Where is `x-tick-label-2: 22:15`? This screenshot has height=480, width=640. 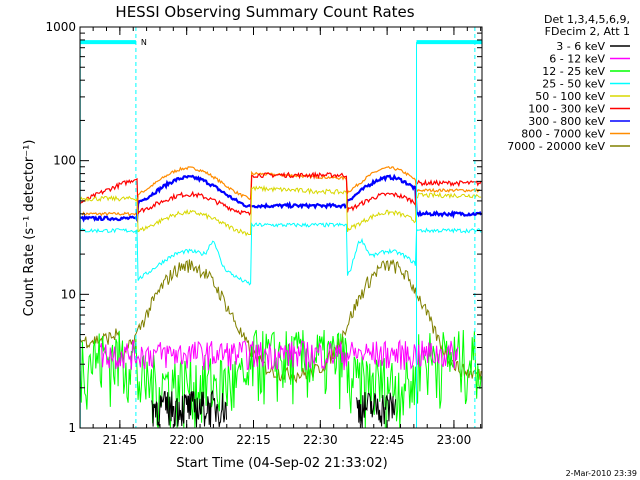
x-tick-label-2: 22:15 is located at coordinates (253, 440).